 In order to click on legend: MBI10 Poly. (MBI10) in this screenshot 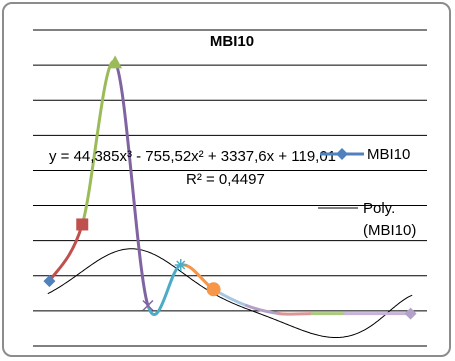, I will do `click(367, 192)`.